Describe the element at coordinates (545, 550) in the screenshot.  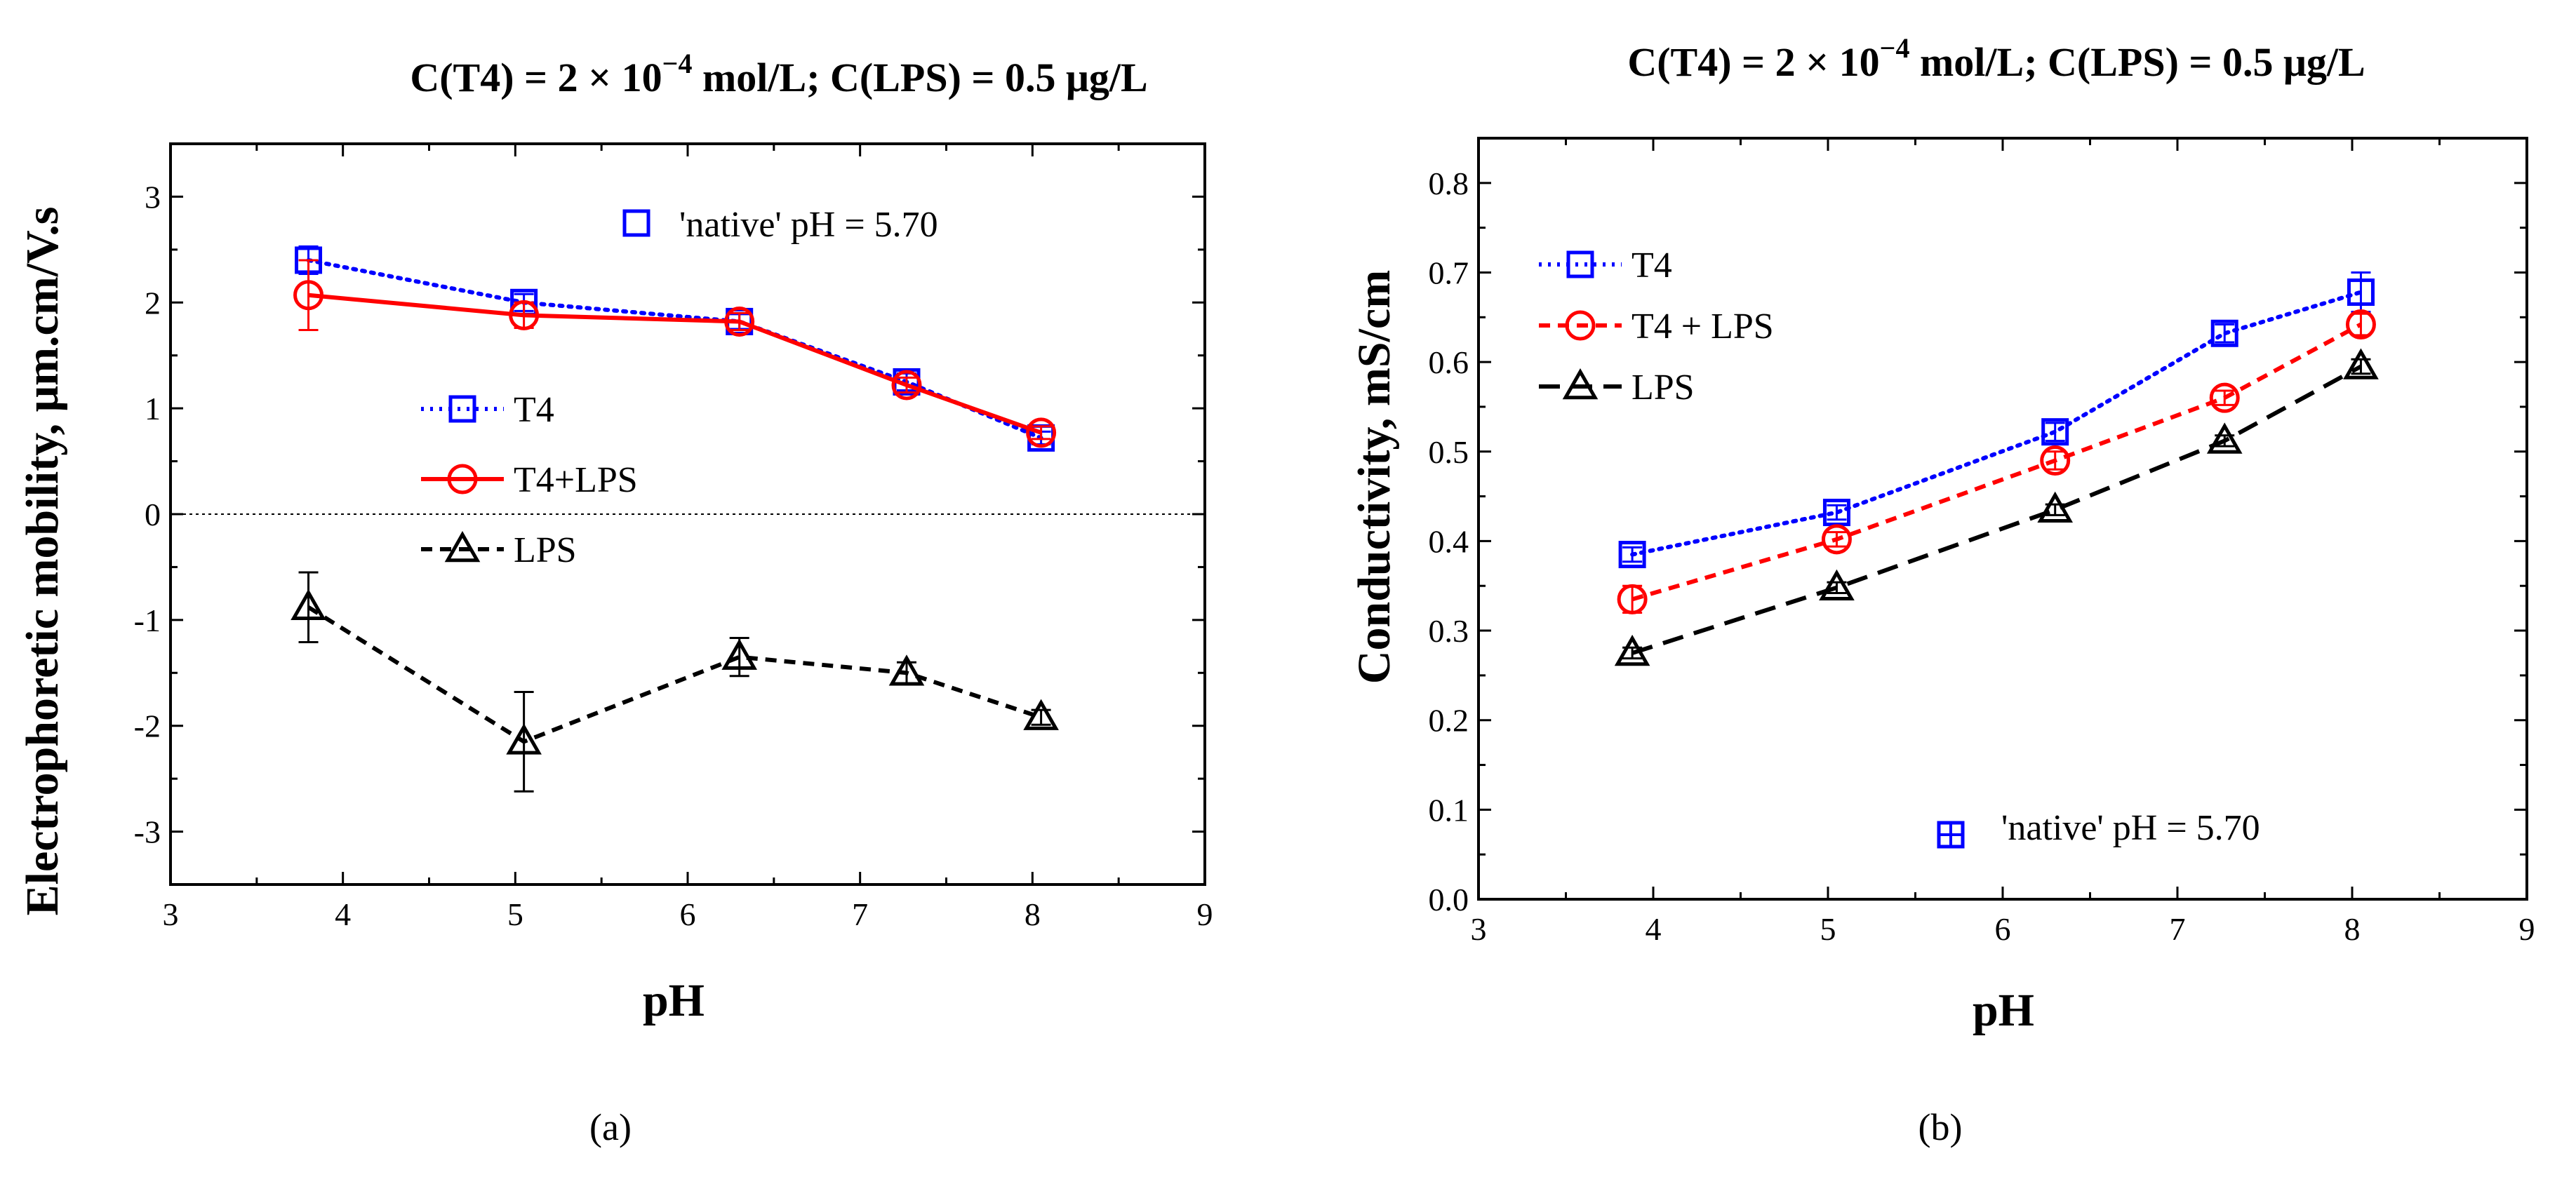
I see `panel-a-legend-lps-label: LPS` at that location.